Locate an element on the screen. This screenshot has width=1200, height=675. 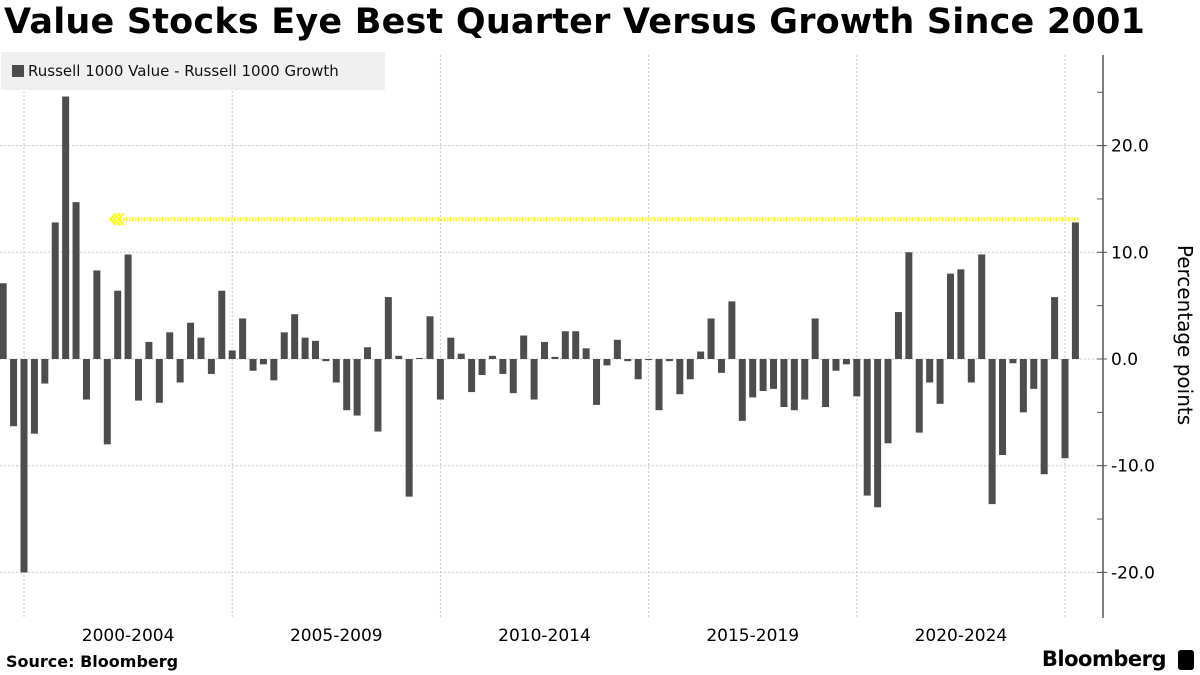
x-tick-label: 2020-2024 is located at coordinates (961, 636).